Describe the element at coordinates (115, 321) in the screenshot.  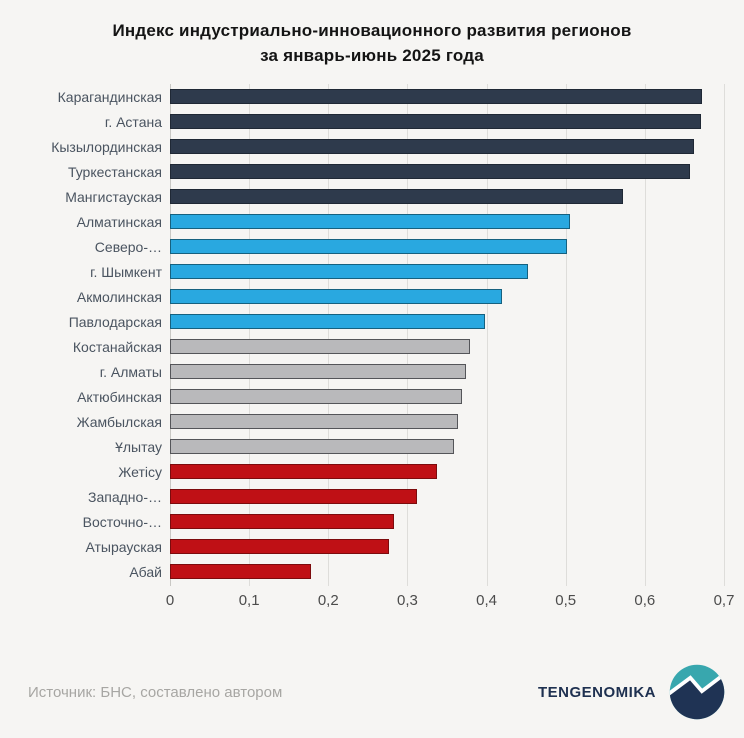
I see `bar-label: Павлодарская` at that location.